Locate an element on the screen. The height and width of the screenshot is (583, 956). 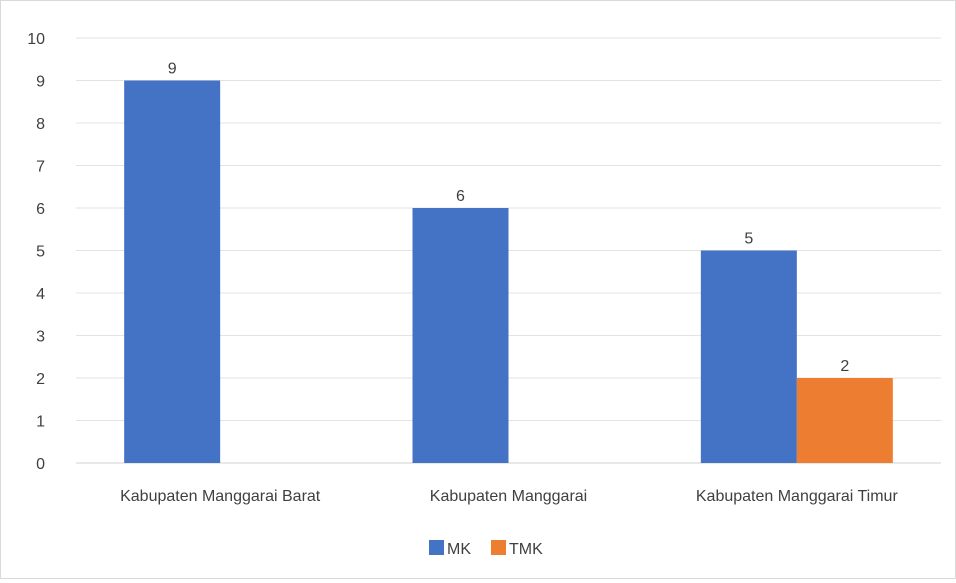
y-tick-label: 2 is located at coordinates (40, 379).